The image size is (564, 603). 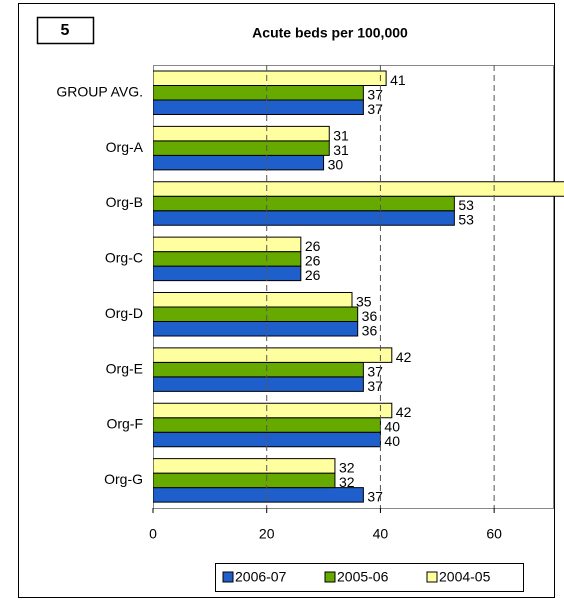 What do you see at coordinates (398, 80) in the screenshot?
I see `data-label: 41` at bounding box center [398, 80].